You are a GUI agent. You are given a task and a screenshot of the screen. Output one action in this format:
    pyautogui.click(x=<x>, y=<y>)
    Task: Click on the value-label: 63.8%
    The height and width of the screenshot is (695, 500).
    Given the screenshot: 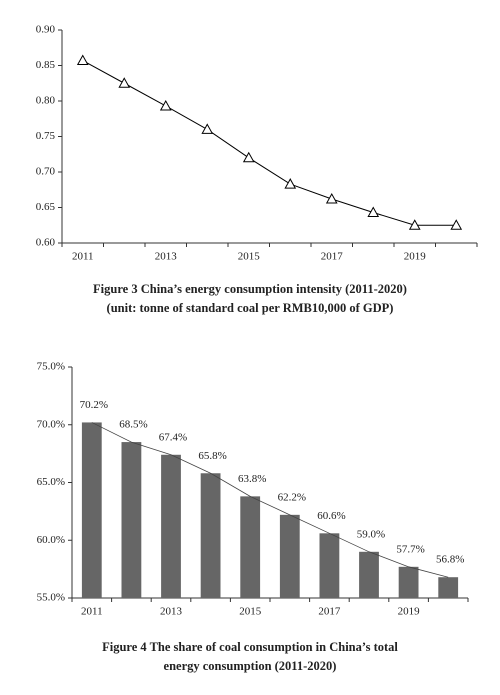 What is the action you would take?
    pyautogui.click(x=252, y=479)
    